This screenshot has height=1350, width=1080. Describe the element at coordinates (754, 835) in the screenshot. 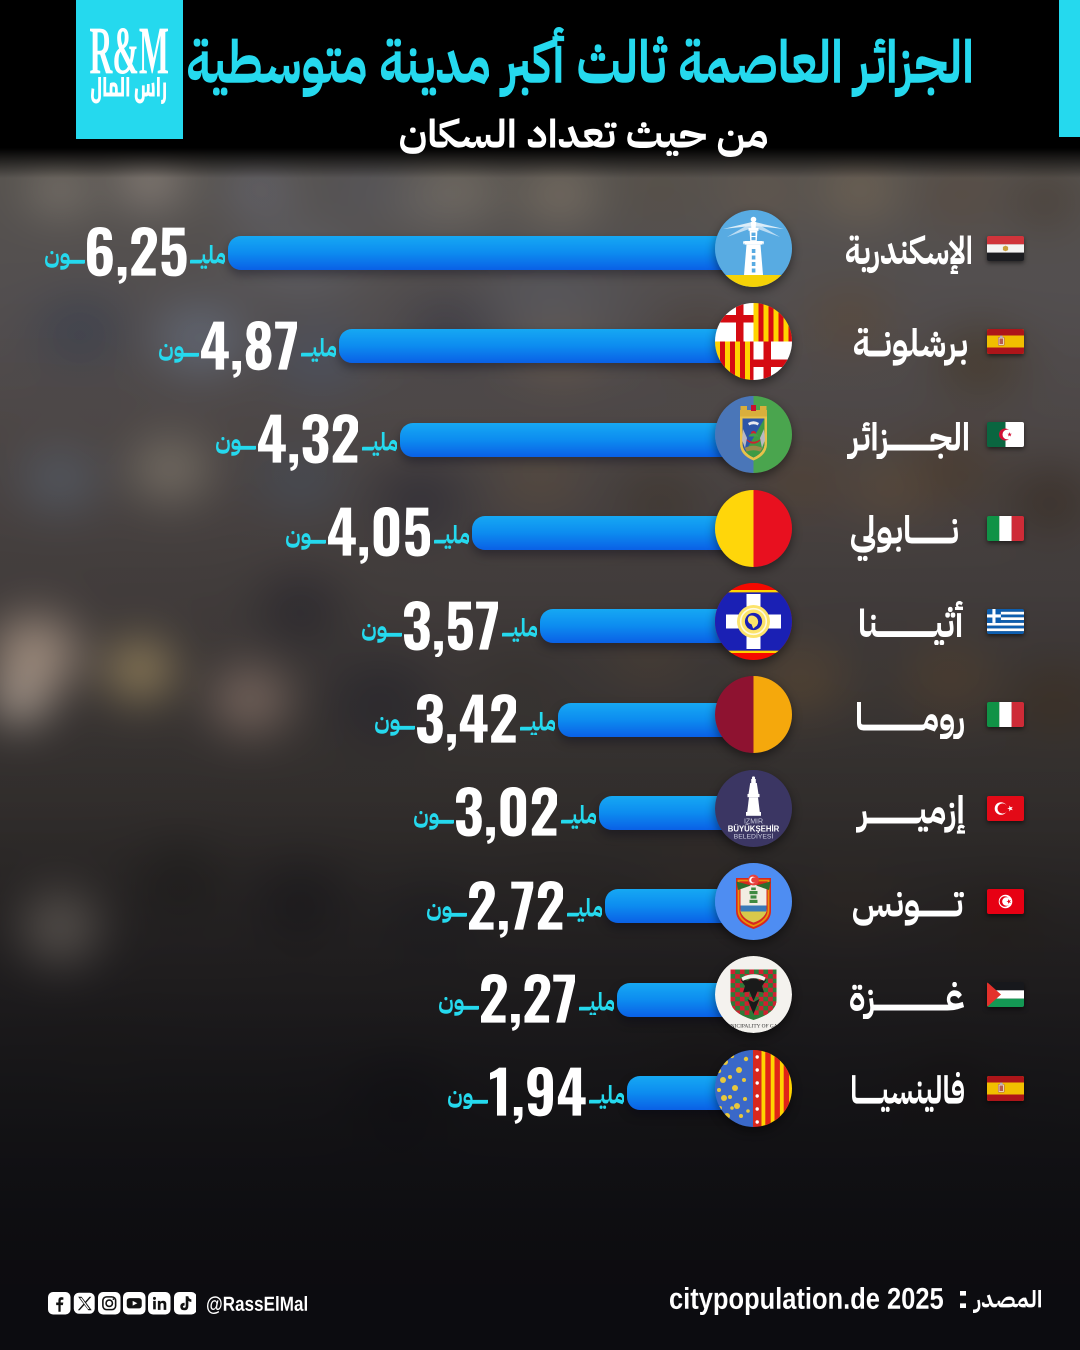

I see `svg-text: BELEDİYESİ` at that location.